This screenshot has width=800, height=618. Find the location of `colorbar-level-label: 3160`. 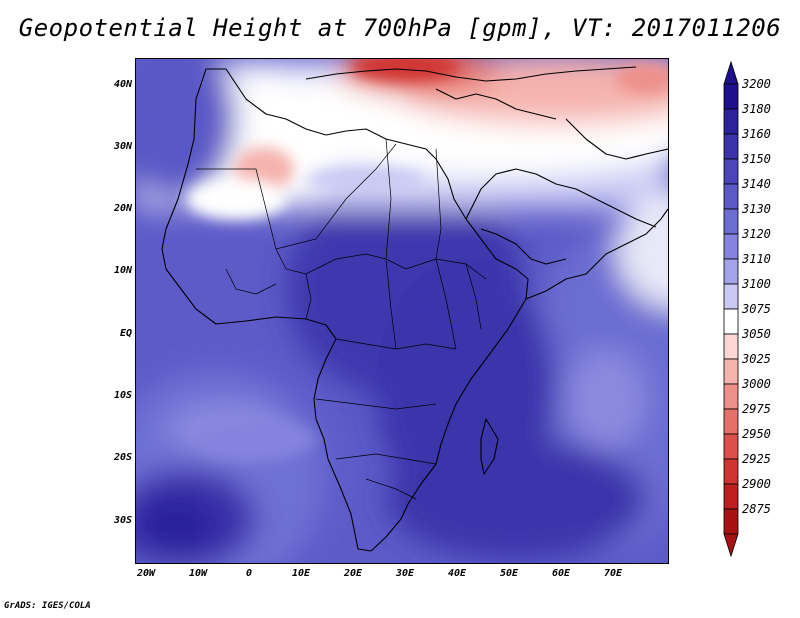

colorbar-level-label: 3160 is located at coordinates (756, 134).